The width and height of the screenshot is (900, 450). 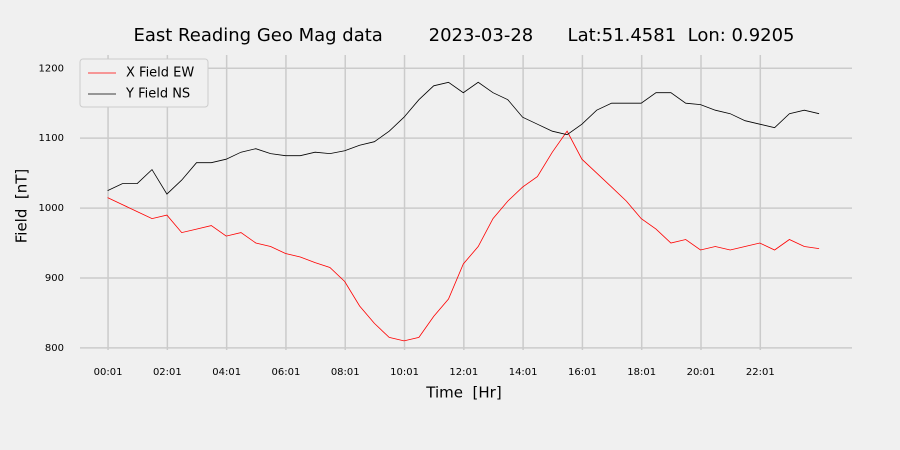 I want to click on x-tick-label: 10:01, so click(x=404, y=372).